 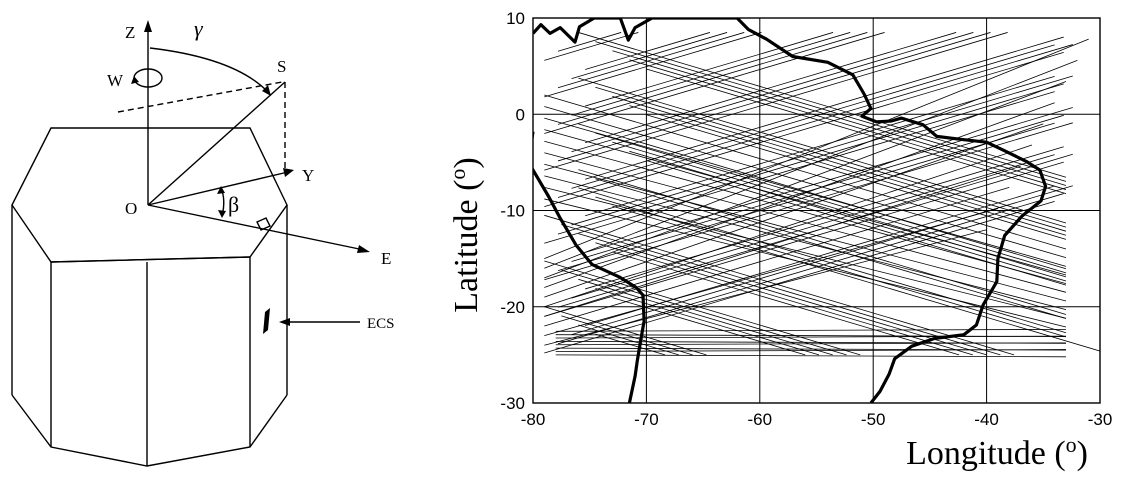 What do you see at coordinates (148, 26) in the screenshot?
I see `z-axis-arrowhead` at bounding box center [148, 26].